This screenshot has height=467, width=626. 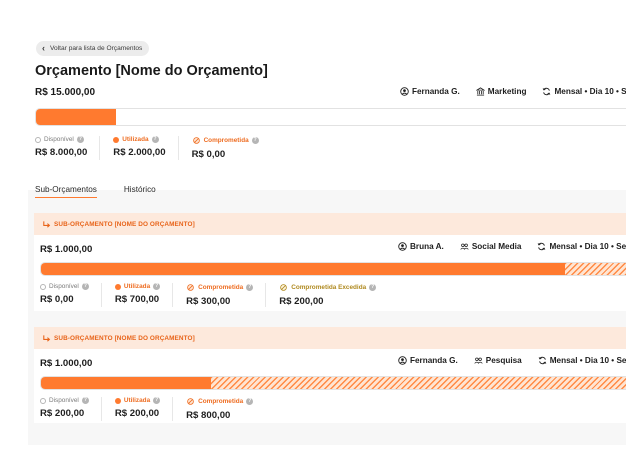 I want to click on stat-committed-value: R$ 800,00, so click(x=208, y=415).